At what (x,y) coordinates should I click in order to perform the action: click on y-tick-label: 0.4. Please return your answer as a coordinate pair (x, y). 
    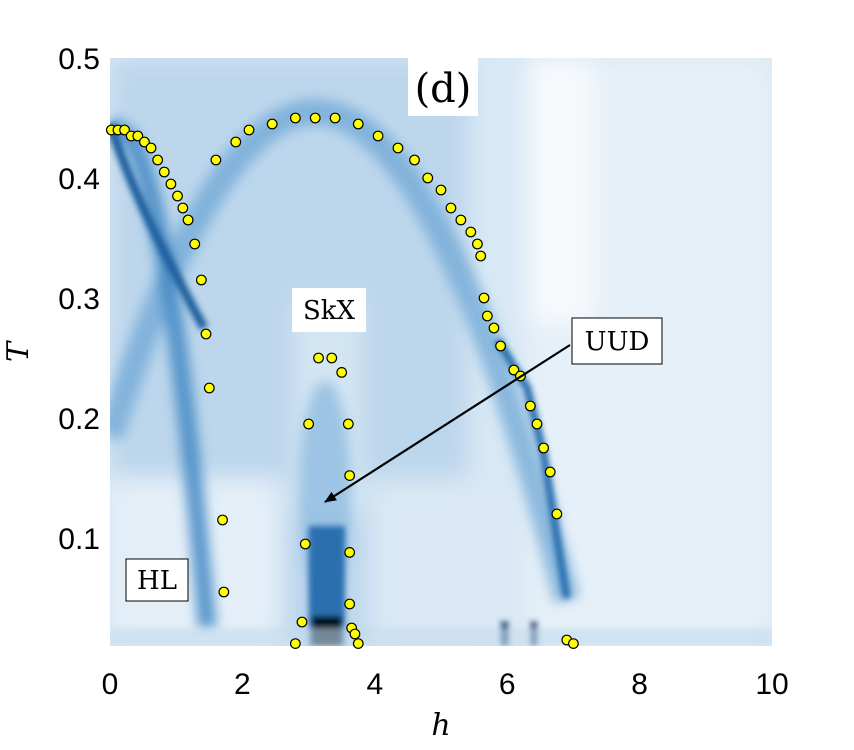
    Looking at the image, I should click on (79, 179).